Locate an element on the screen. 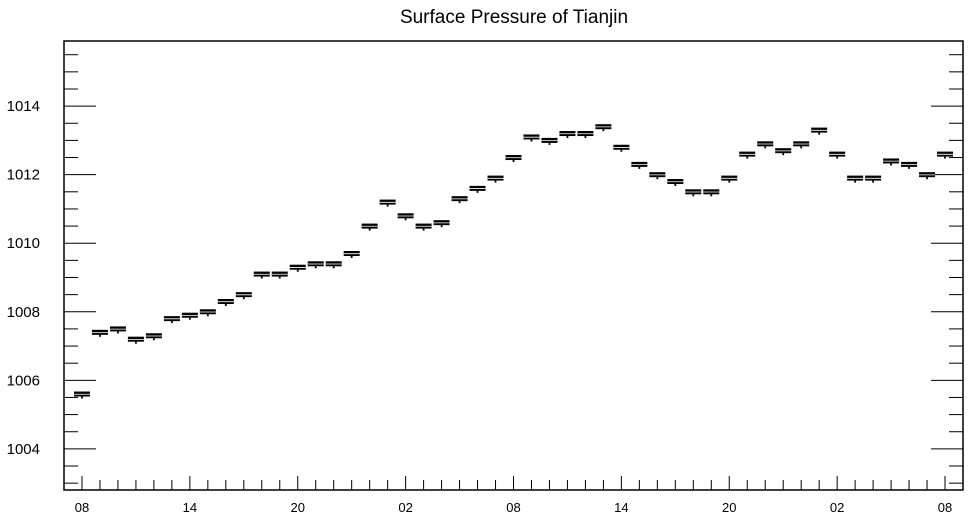 Image resolution: width=969 pixels, height=520 pixels. x-axis-labels: 08 14 20 02 08 14 20 02 08 is located at coordinates (514, 507).